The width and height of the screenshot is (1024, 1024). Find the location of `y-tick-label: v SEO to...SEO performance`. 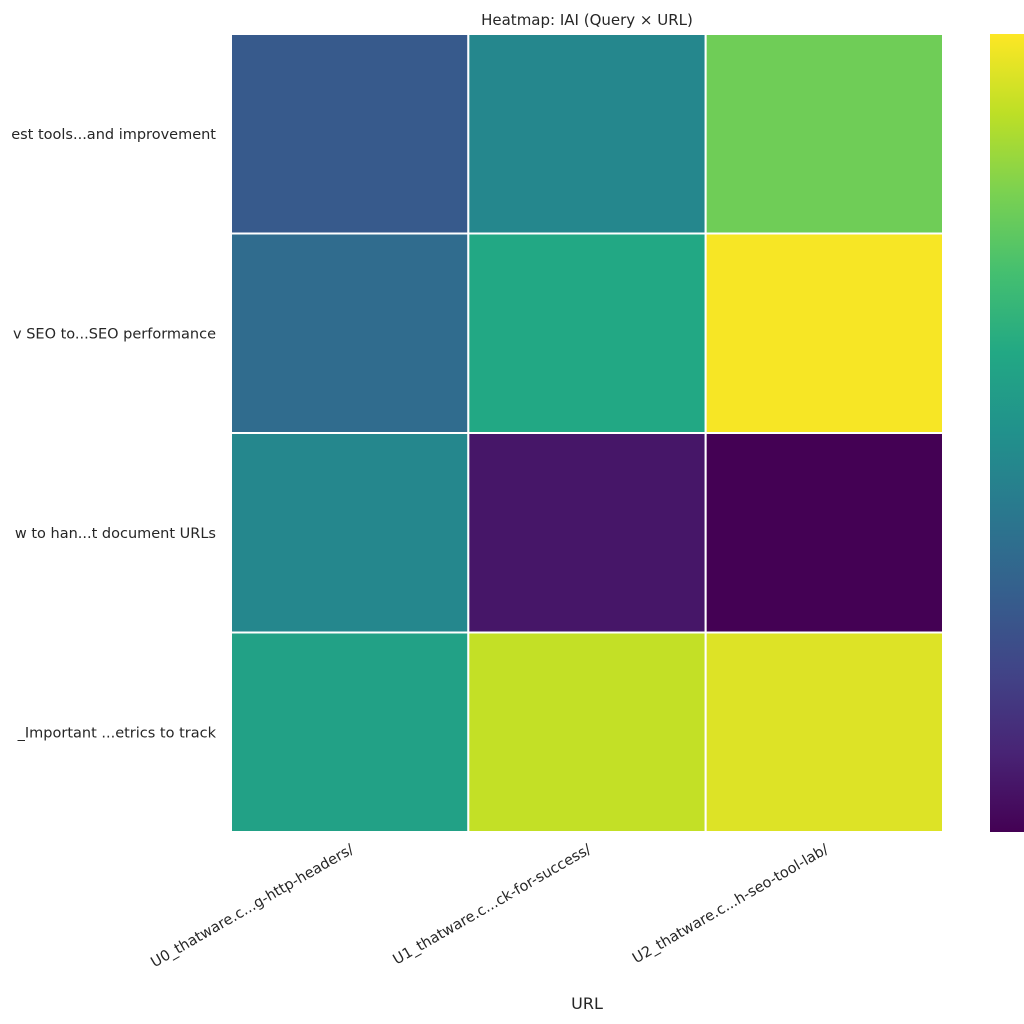

y-tick-label: v SEO to...SEO performance is located at coordinates (114, 334).